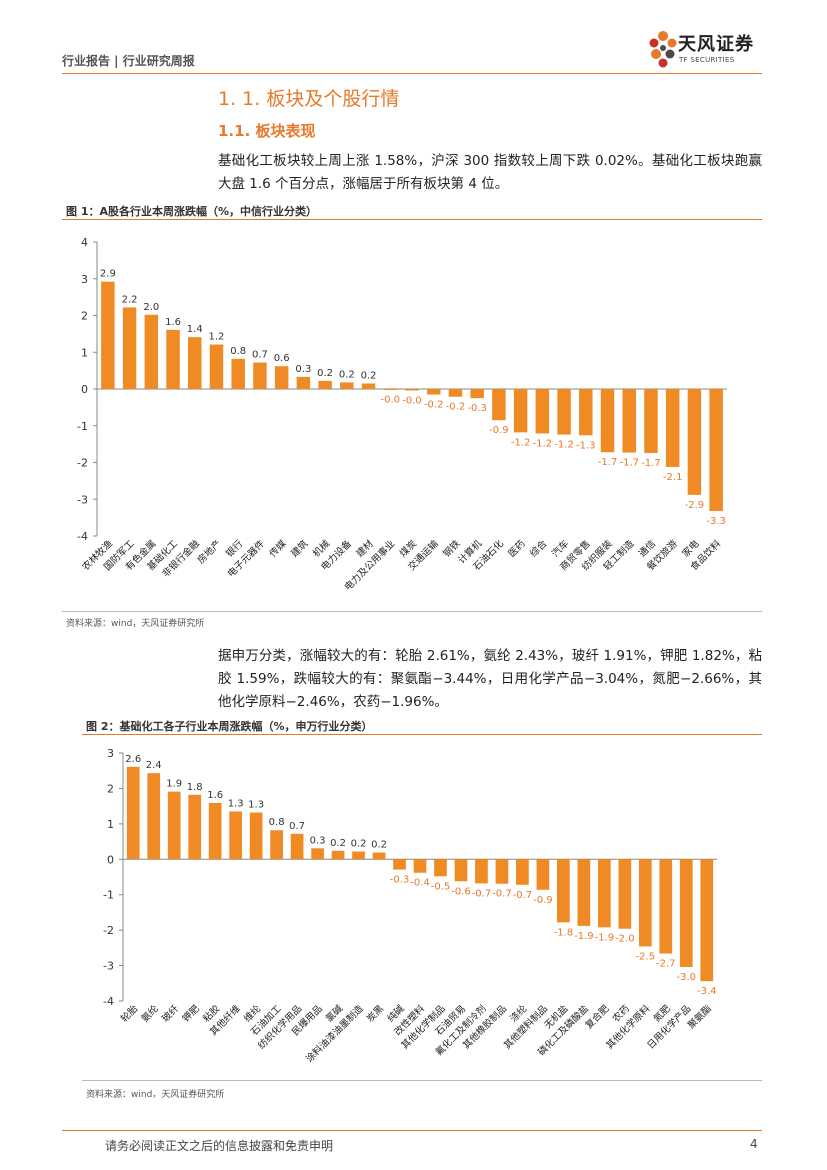  What do you see at coordinates (174, 784) in the screenshot?
I see `bar-value-label: 1.9` at bounding box center [174, 784].